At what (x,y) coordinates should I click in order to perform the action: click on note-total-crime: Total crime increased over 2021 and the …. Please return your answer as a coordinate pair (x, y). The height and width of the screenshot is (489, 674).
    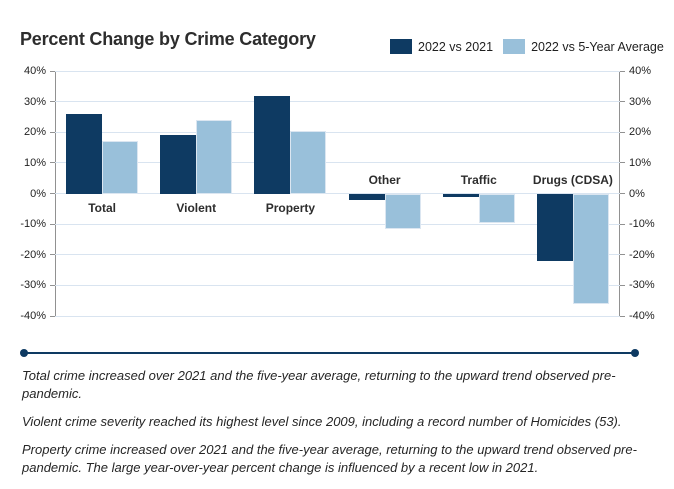
    Looking at the image, I should click on (319, 384).